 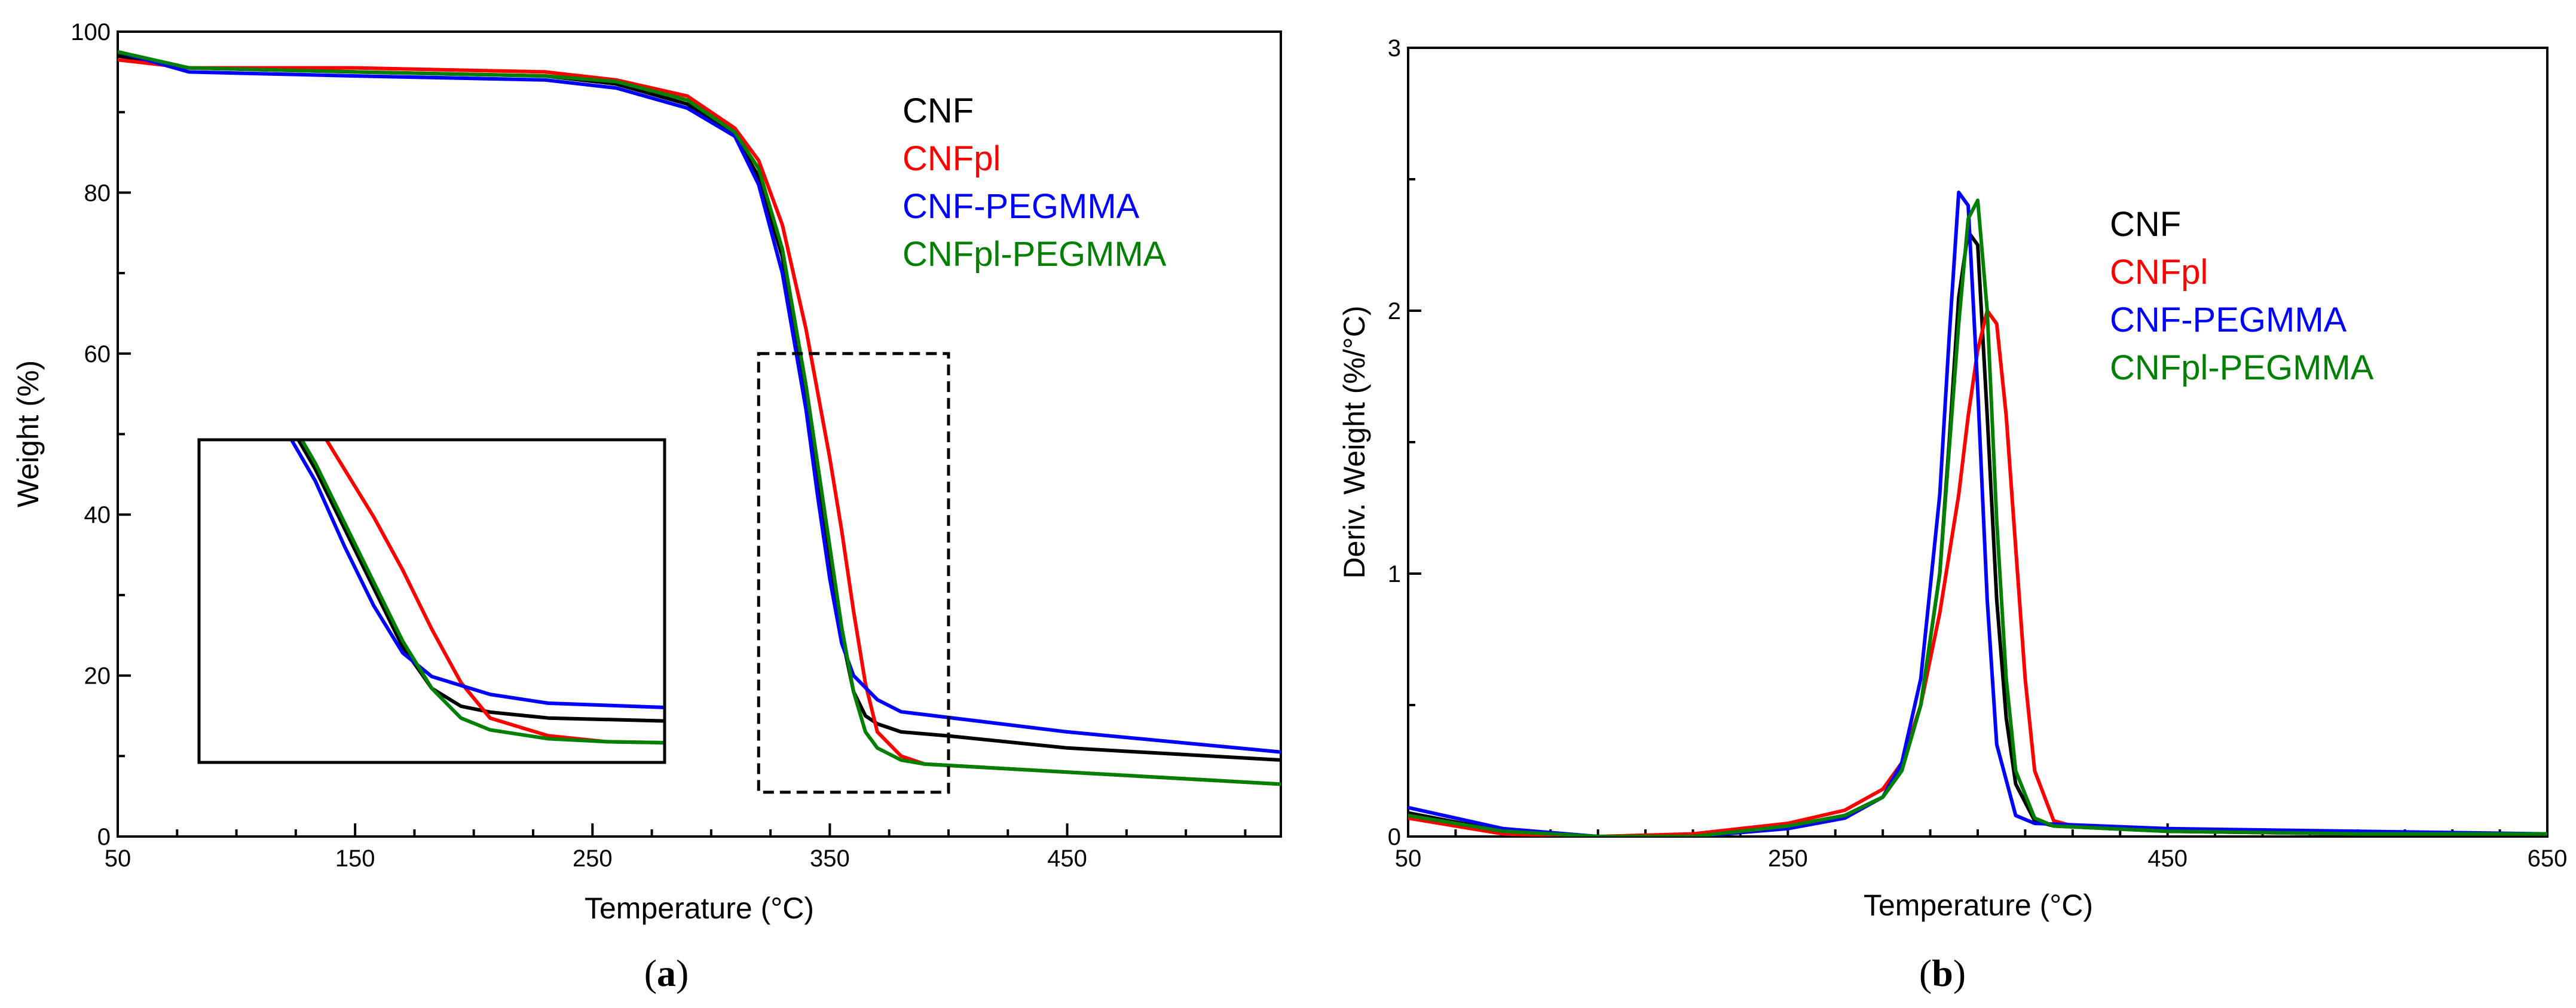 I want to click on panel-a-label-letter: a, so click(x=666, y=973).